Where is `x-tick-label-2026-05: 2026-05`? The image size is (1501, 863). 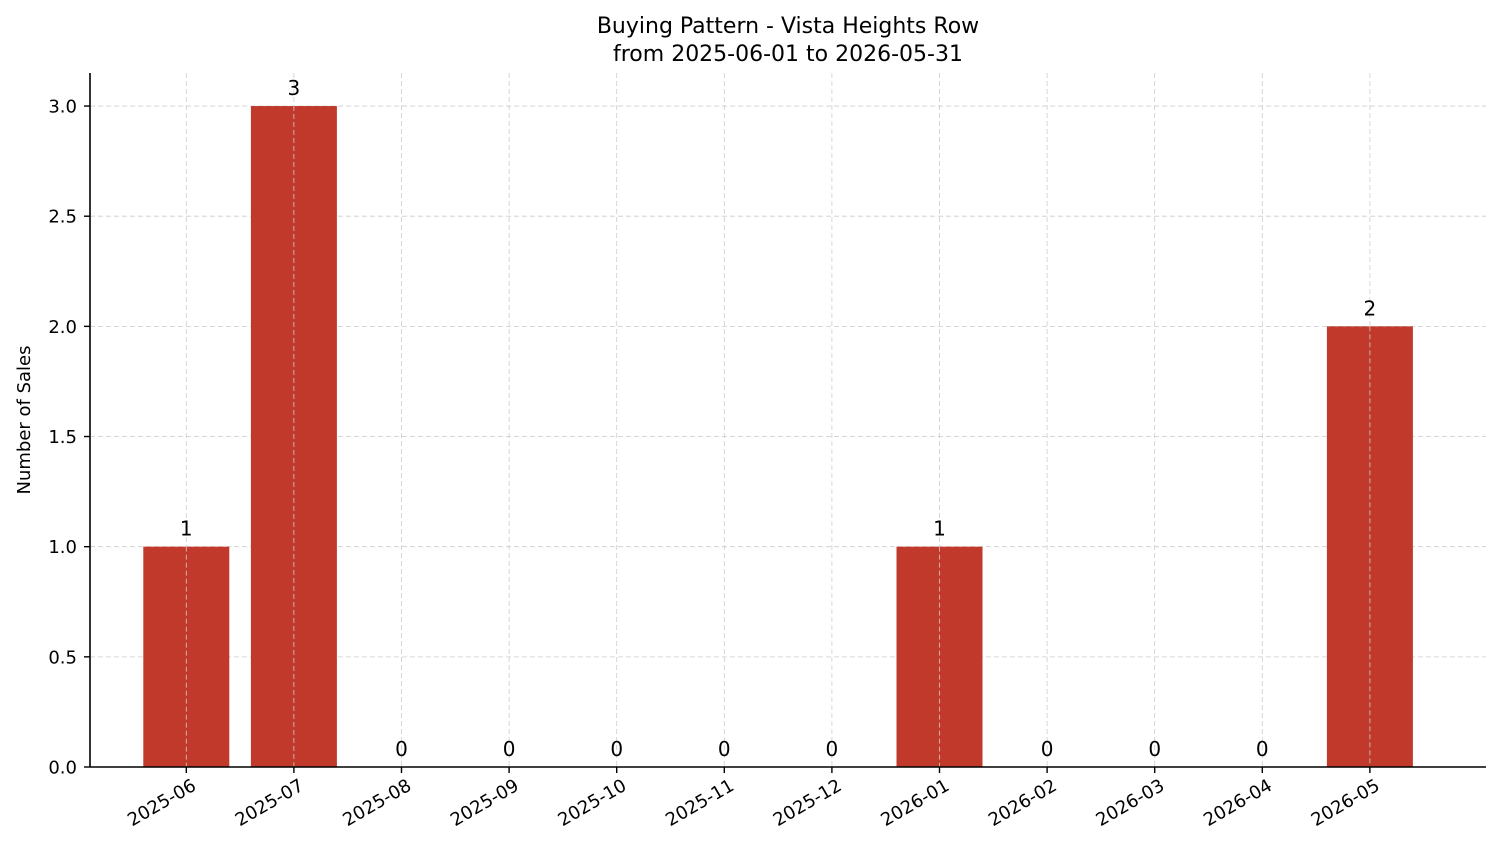 x-tick-label-2026-05: 2026-05 is located at coordinates (1346, 803).